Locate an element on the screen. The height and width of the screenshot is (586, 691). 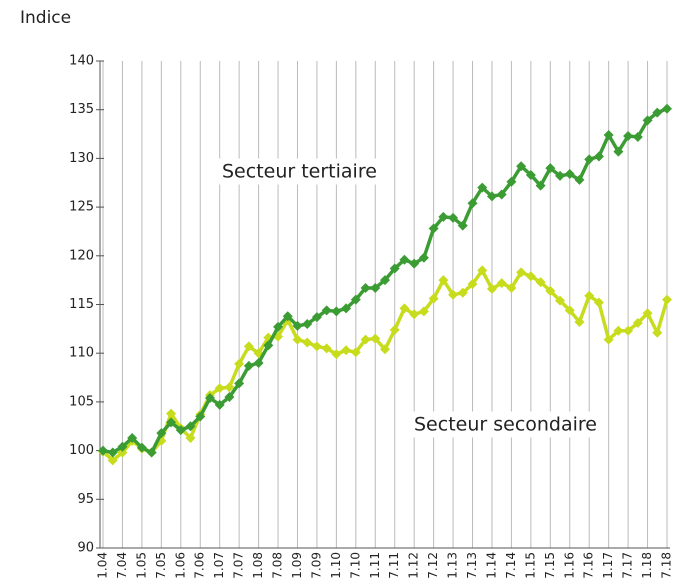
x-tick-label: 1.08 is located at coordinates (258, 565).